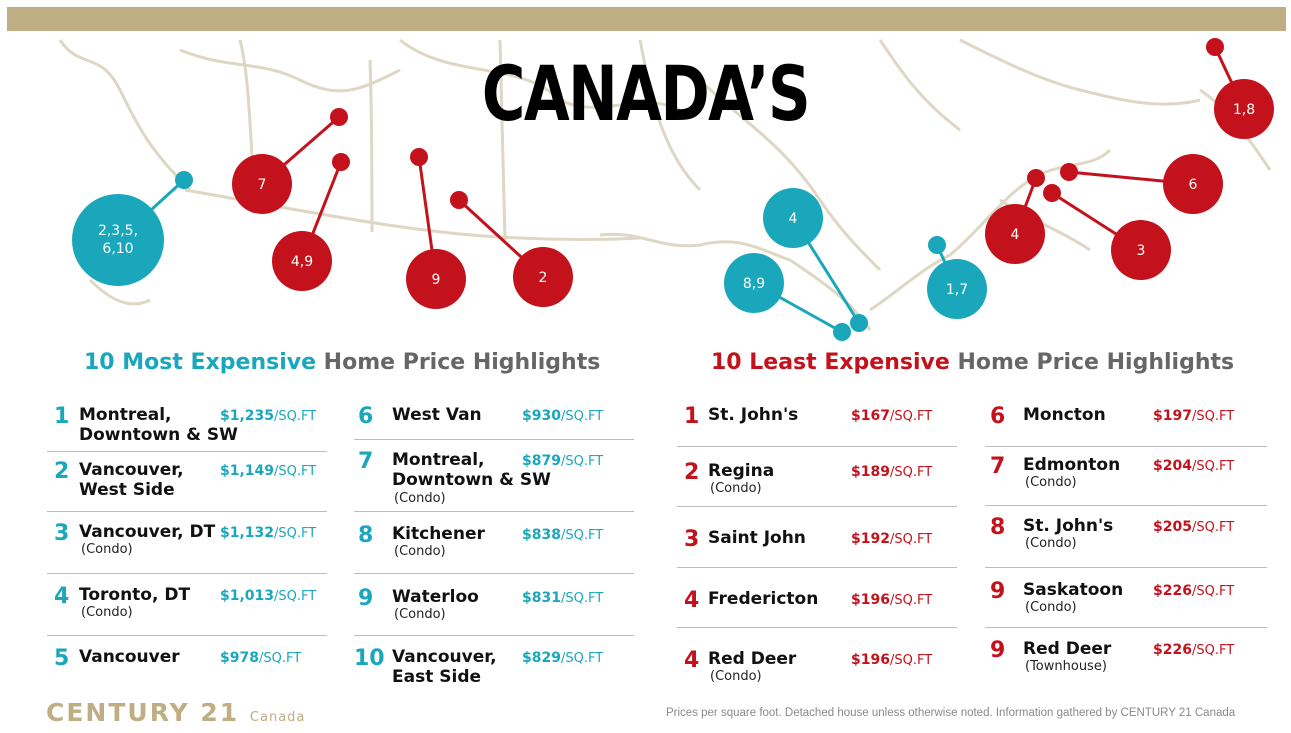  What do you see at coordinates (541, 461) in the screenshot?
I see `price-value: $879` at bounding box center [541, 461].